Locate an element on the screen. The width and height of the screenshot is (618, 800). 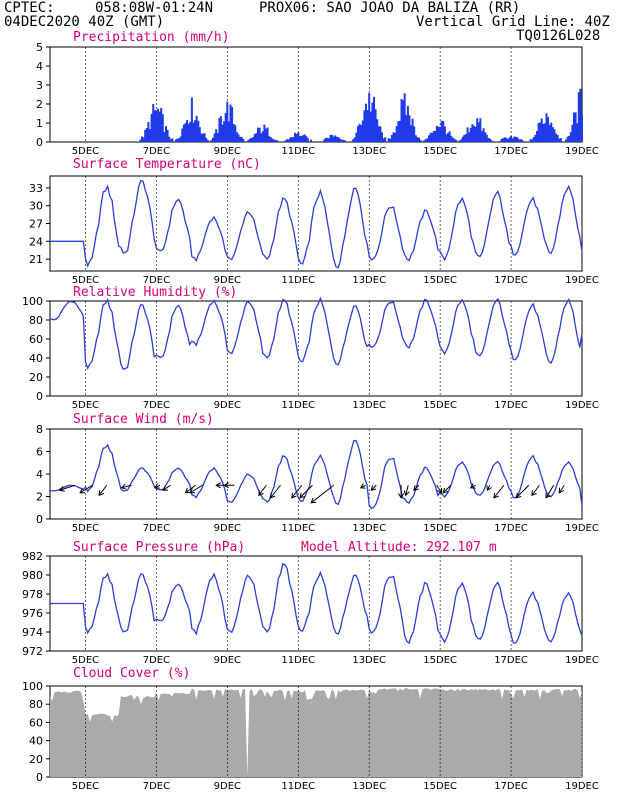
cloud-cover-y-tick-label: 100 is located at coordinates (32, 686).